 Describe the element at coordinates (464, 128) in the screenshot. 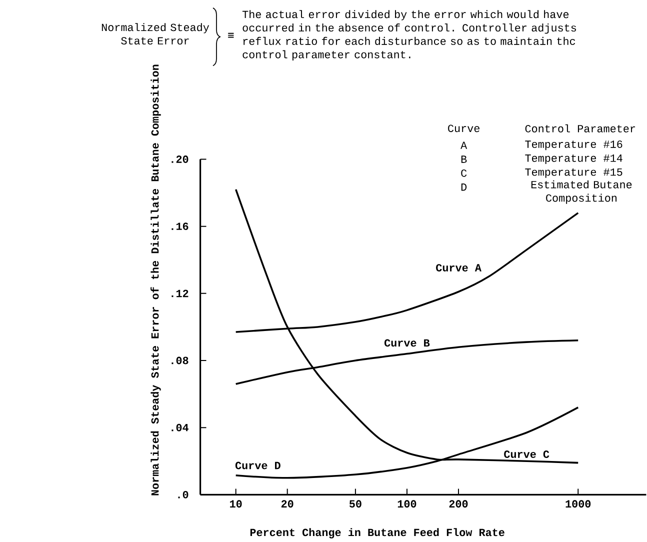

I see `text: Curve` at that location.